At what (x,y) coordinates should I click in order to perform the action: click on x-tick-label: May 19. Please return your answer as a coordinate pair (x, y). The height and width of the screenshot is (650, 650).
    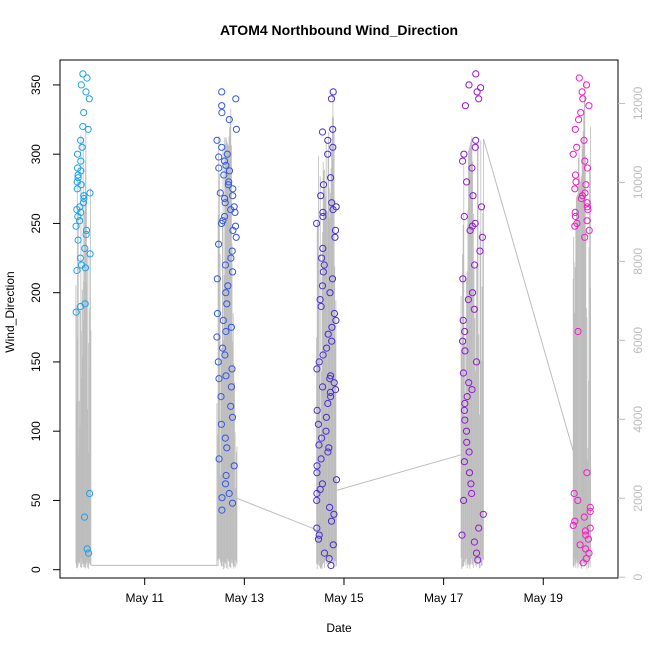
    Looking at the image, I should click on (544, 598).